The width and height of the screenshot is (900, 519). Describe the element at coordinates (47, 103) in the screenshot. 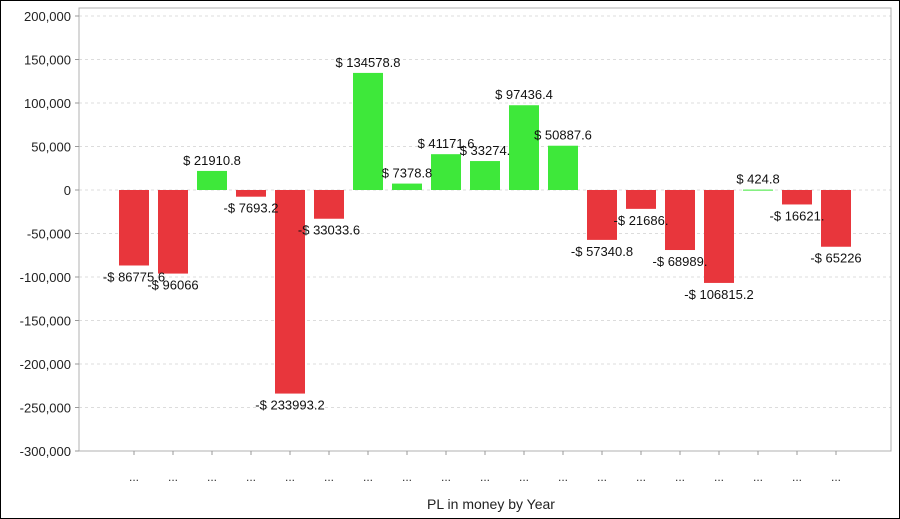

I see `y-tick-label: 100,000` at that location.